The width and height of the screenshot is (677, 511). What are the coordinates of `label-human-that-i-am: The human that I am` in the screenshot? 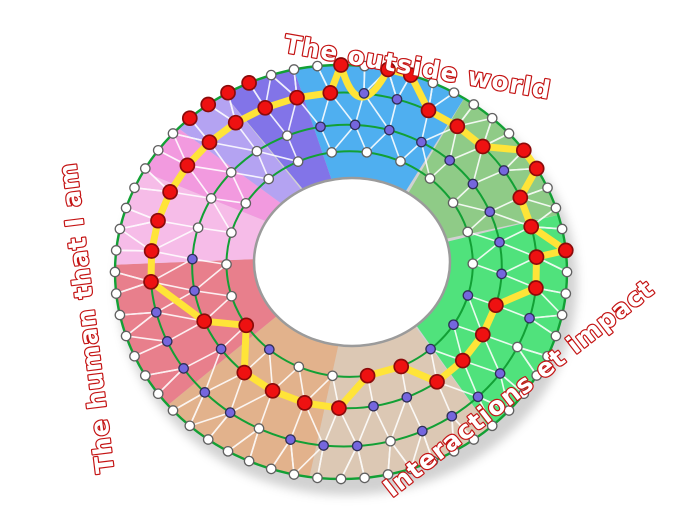 It's located at (86, 318).